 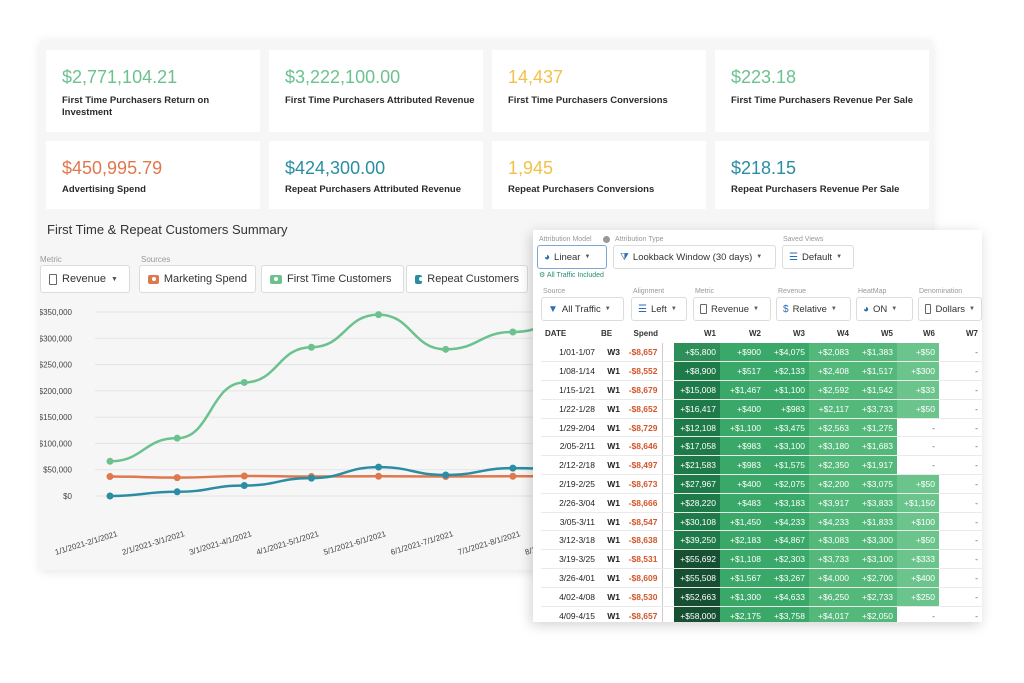 What do you see at coordinates (324, 476) in the screenshot?
I see `series-line` at bounding box center [324, 476].